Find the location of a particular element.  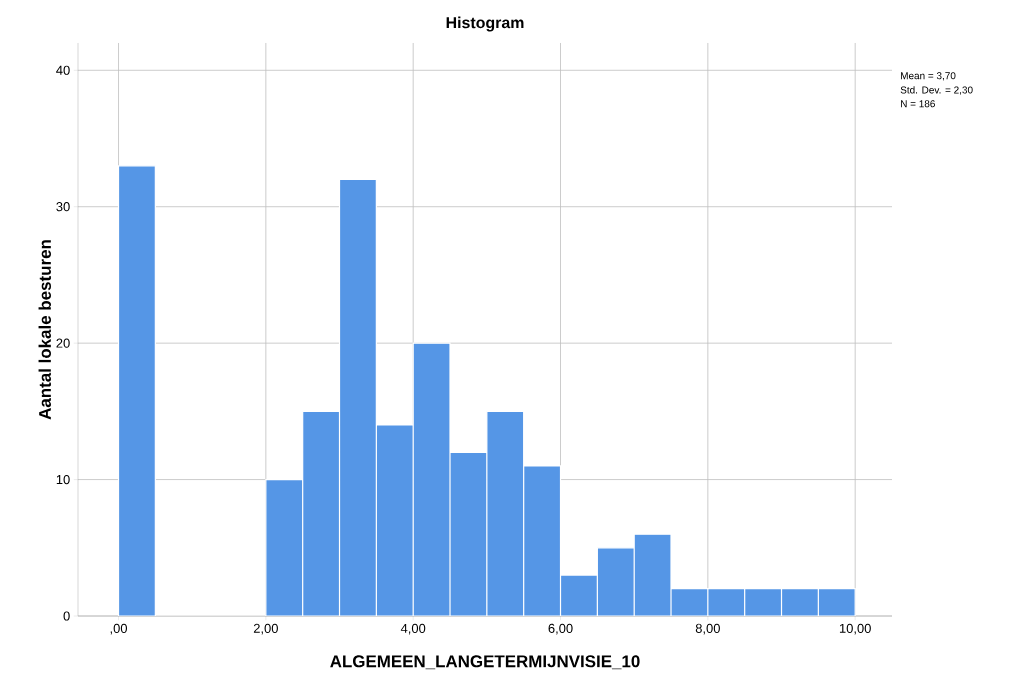

chart-title: Histogram is located at coordinates (485, 24).